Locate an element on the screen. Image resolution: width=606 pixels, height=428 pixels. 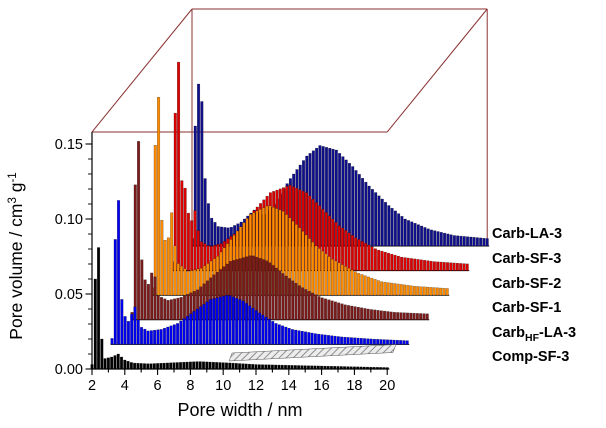
x-tick-label: 10 is located at coordinates (223, 386).